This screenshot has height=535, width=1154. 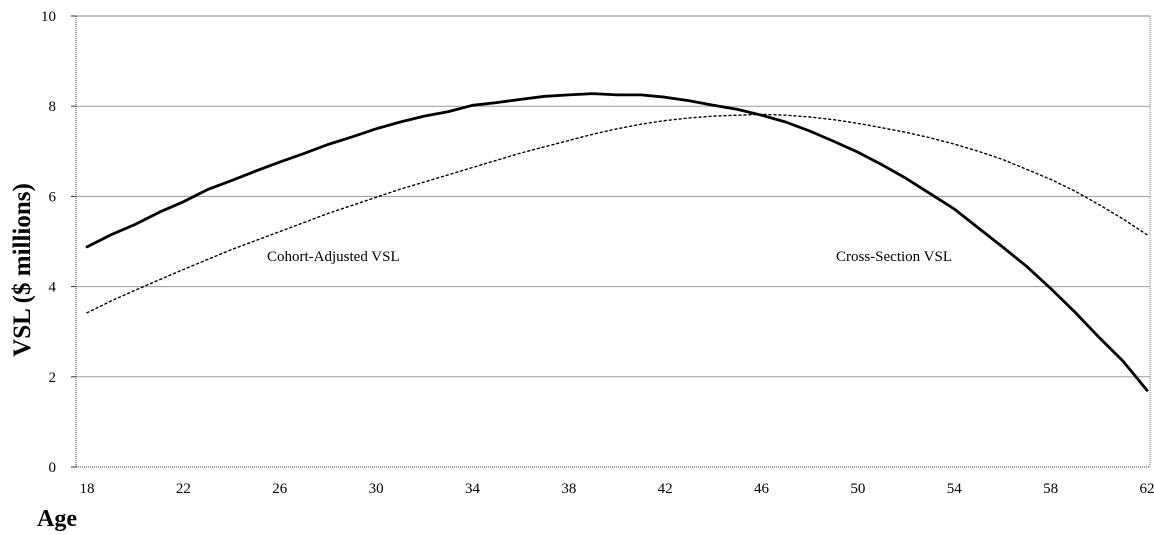 I want to click on x-tick-label: 26, so click(x=280, y=489).